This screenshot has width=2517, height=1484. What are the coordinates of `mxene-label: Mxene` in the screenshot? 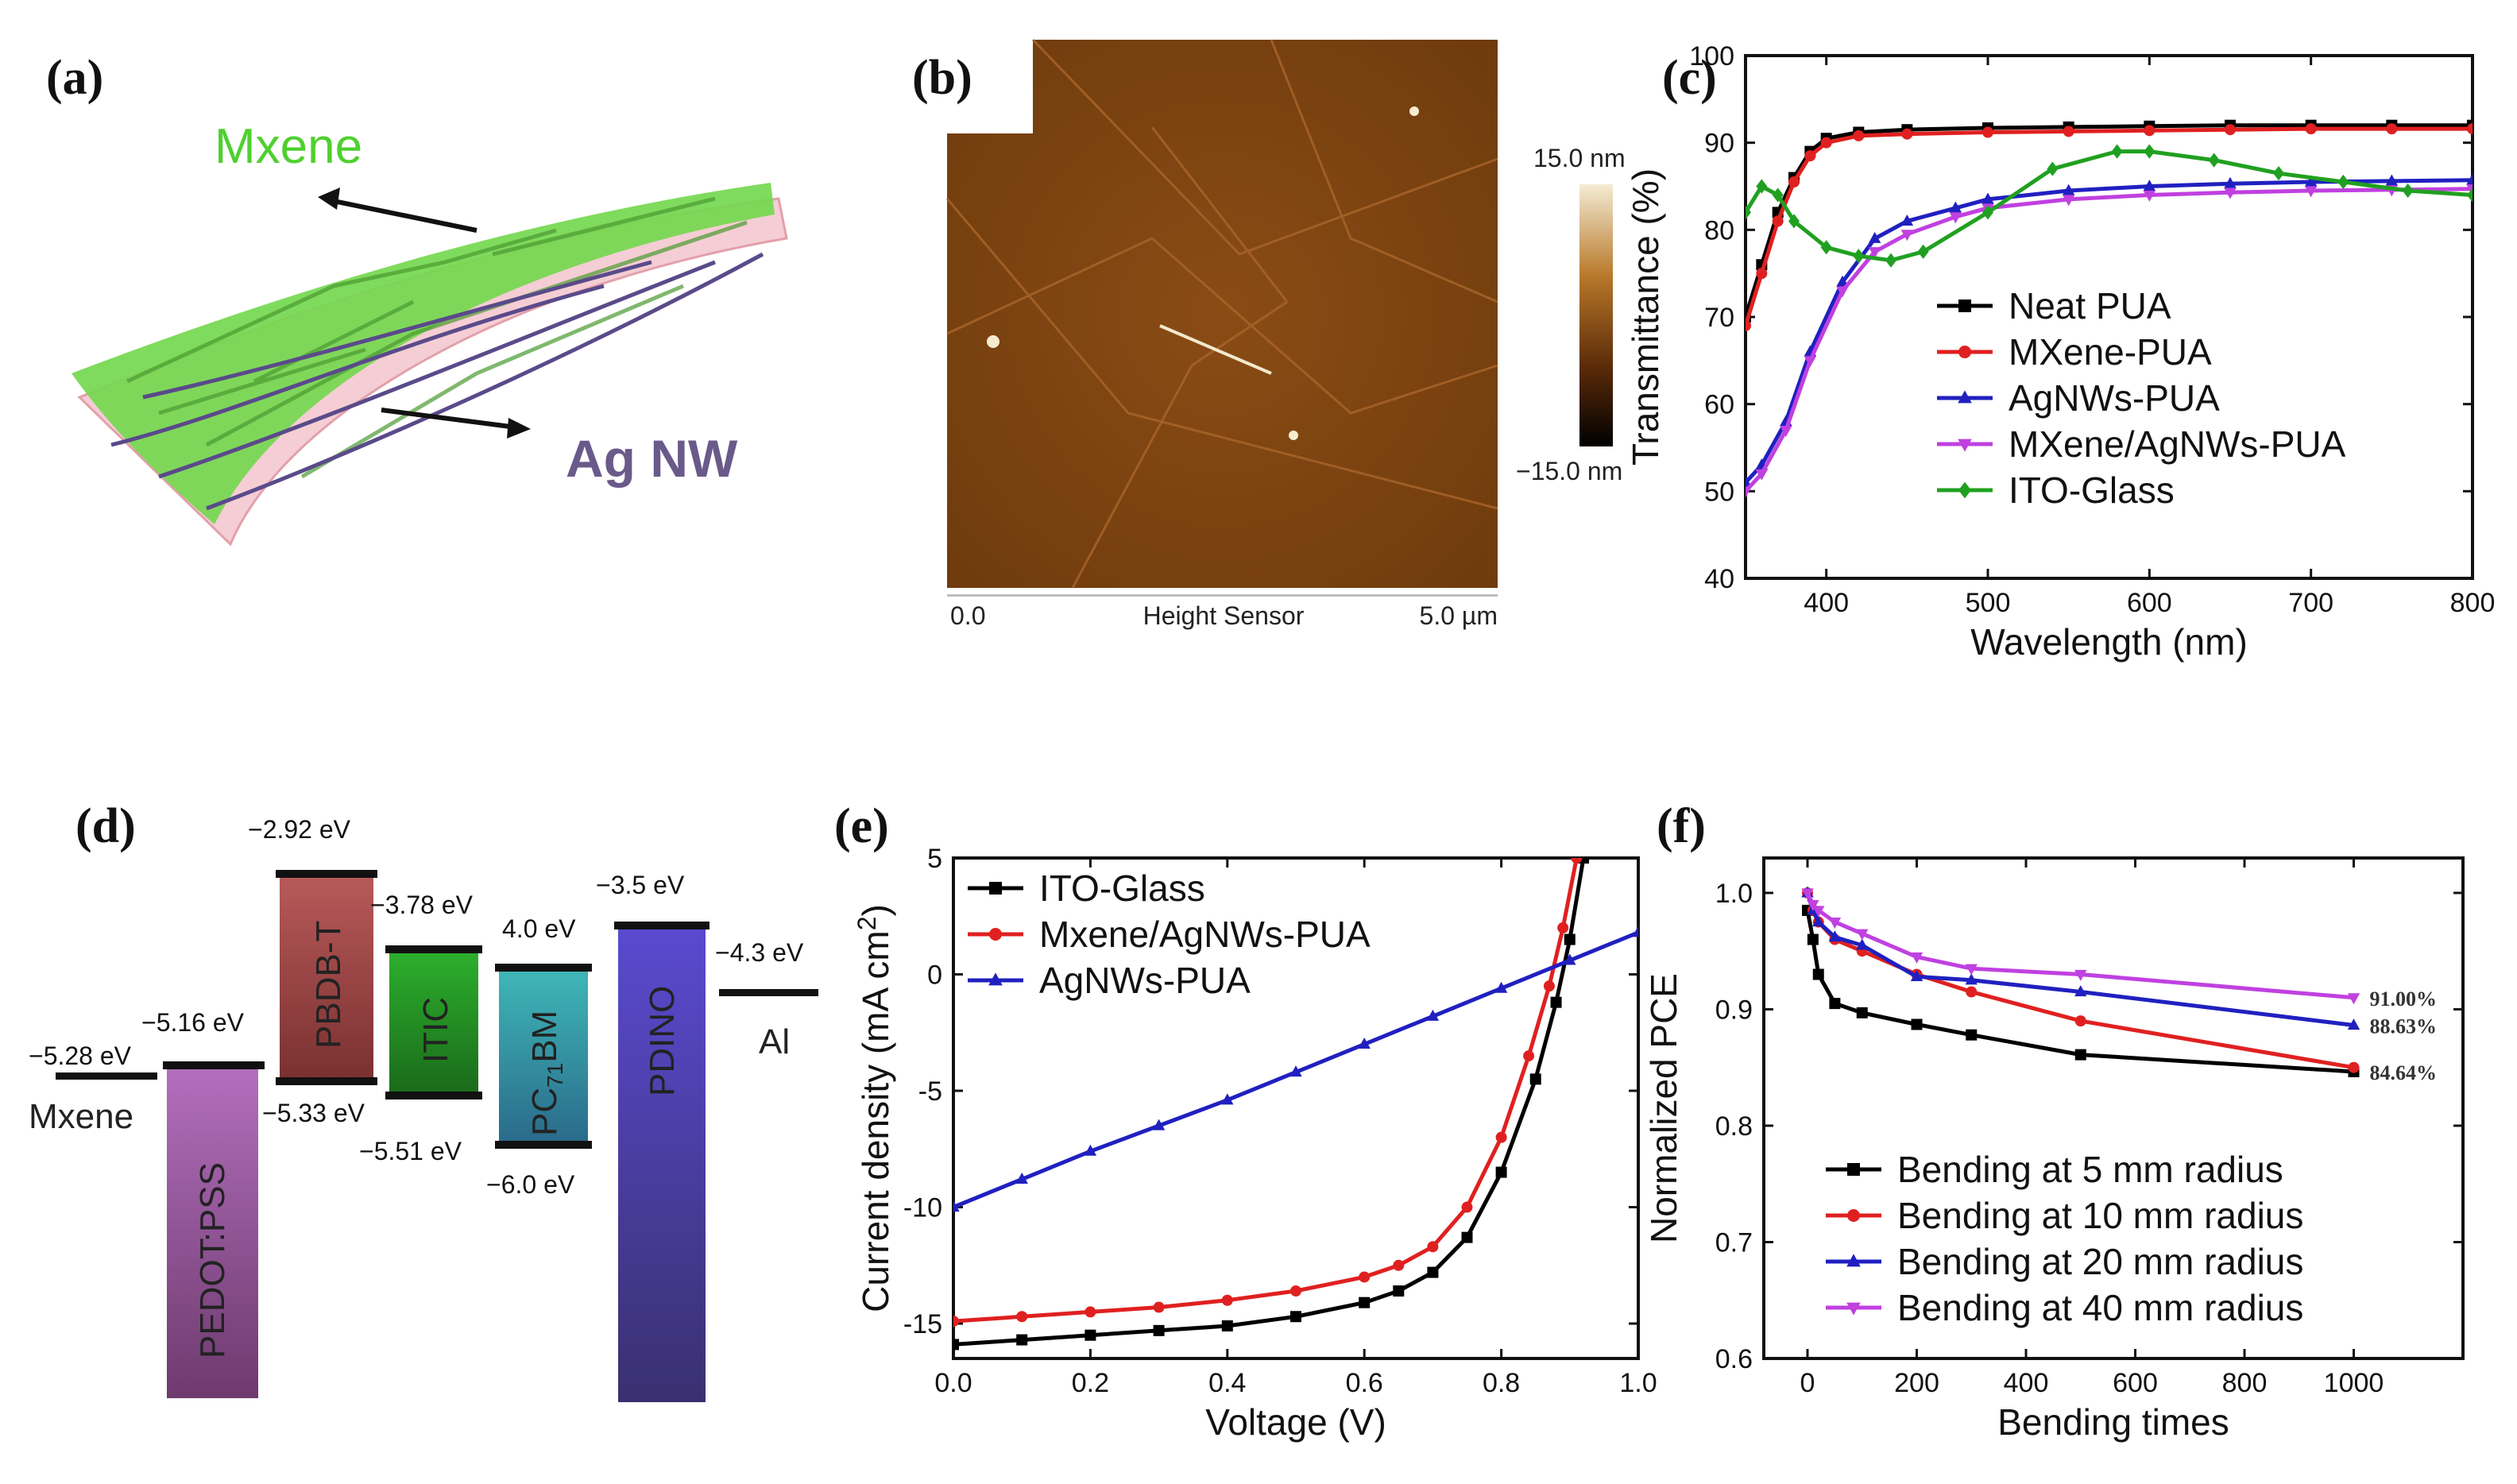 It's located at (288, 146).